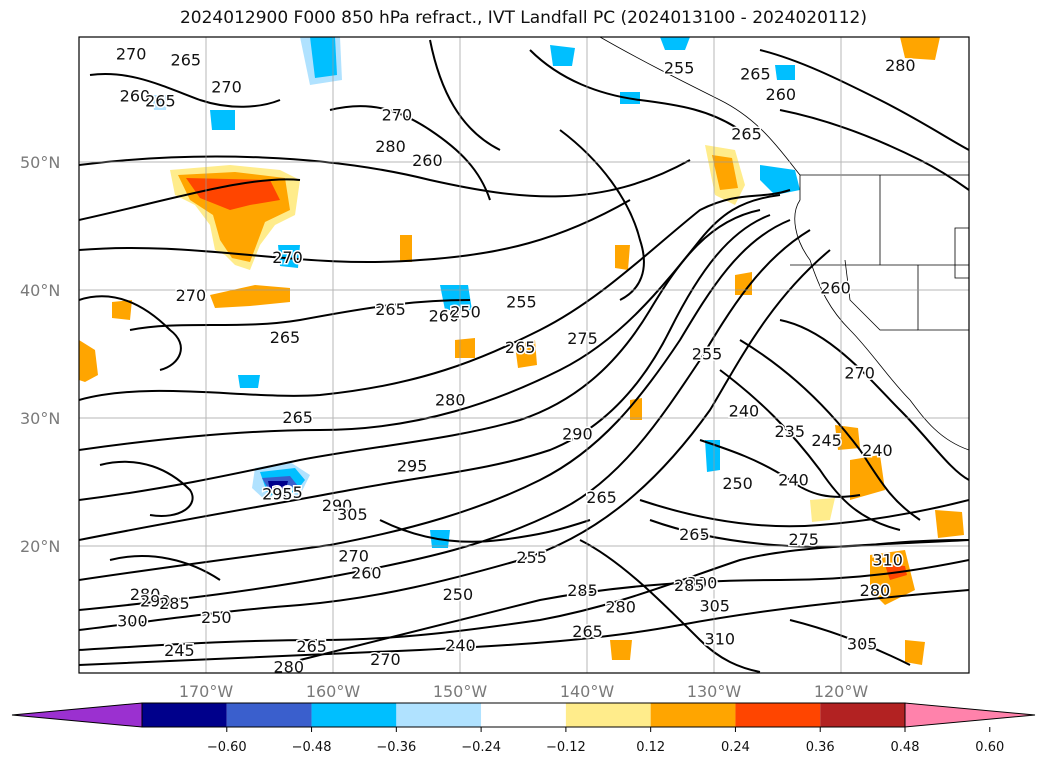 Image resolution: width=1047 pixels, height=765 pixels. Describe the element at coordinates (460, 645) in the screenshot. I see `contour-label: 240` at that location.